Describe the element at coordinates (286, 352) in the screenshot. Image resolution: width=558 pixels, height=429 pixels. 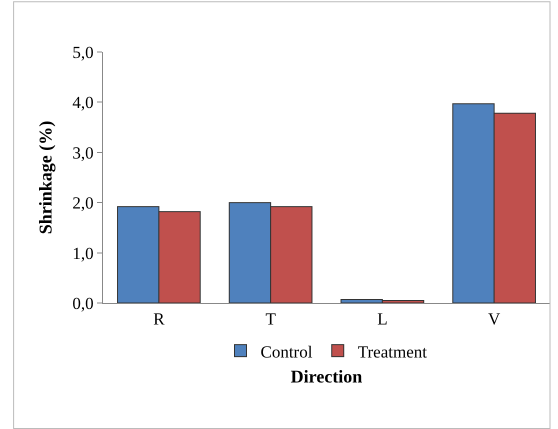
I see `legend-label: Control` at that location.